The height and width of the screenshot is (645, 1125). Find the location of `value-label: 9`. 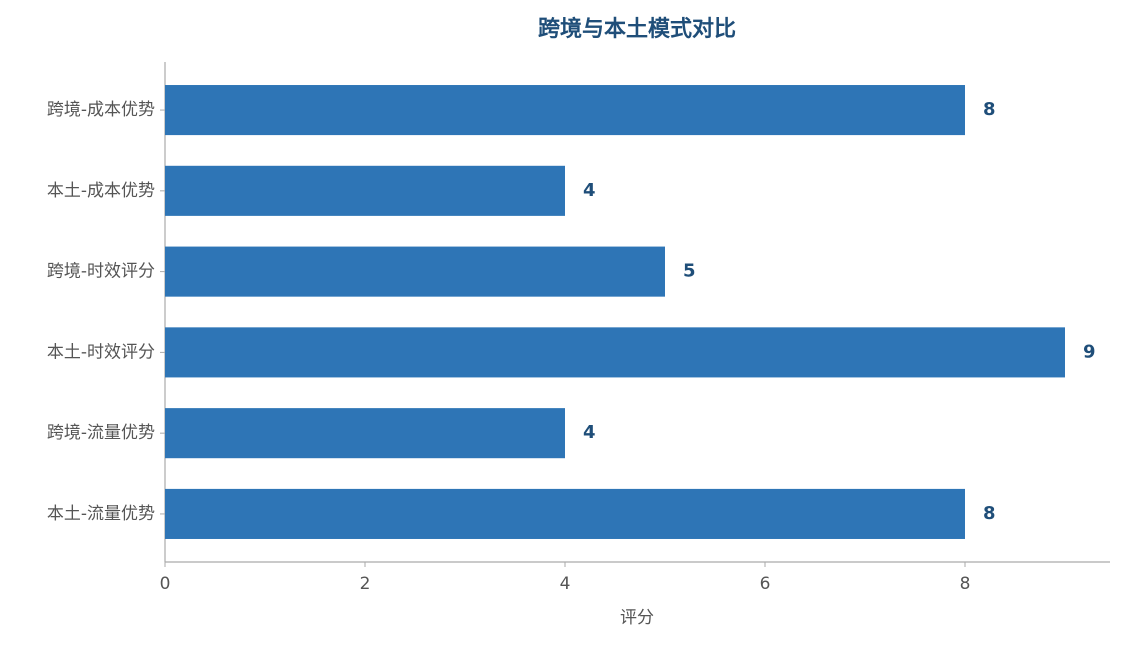

value-label: 9 is located at coordinates (1089, 351).